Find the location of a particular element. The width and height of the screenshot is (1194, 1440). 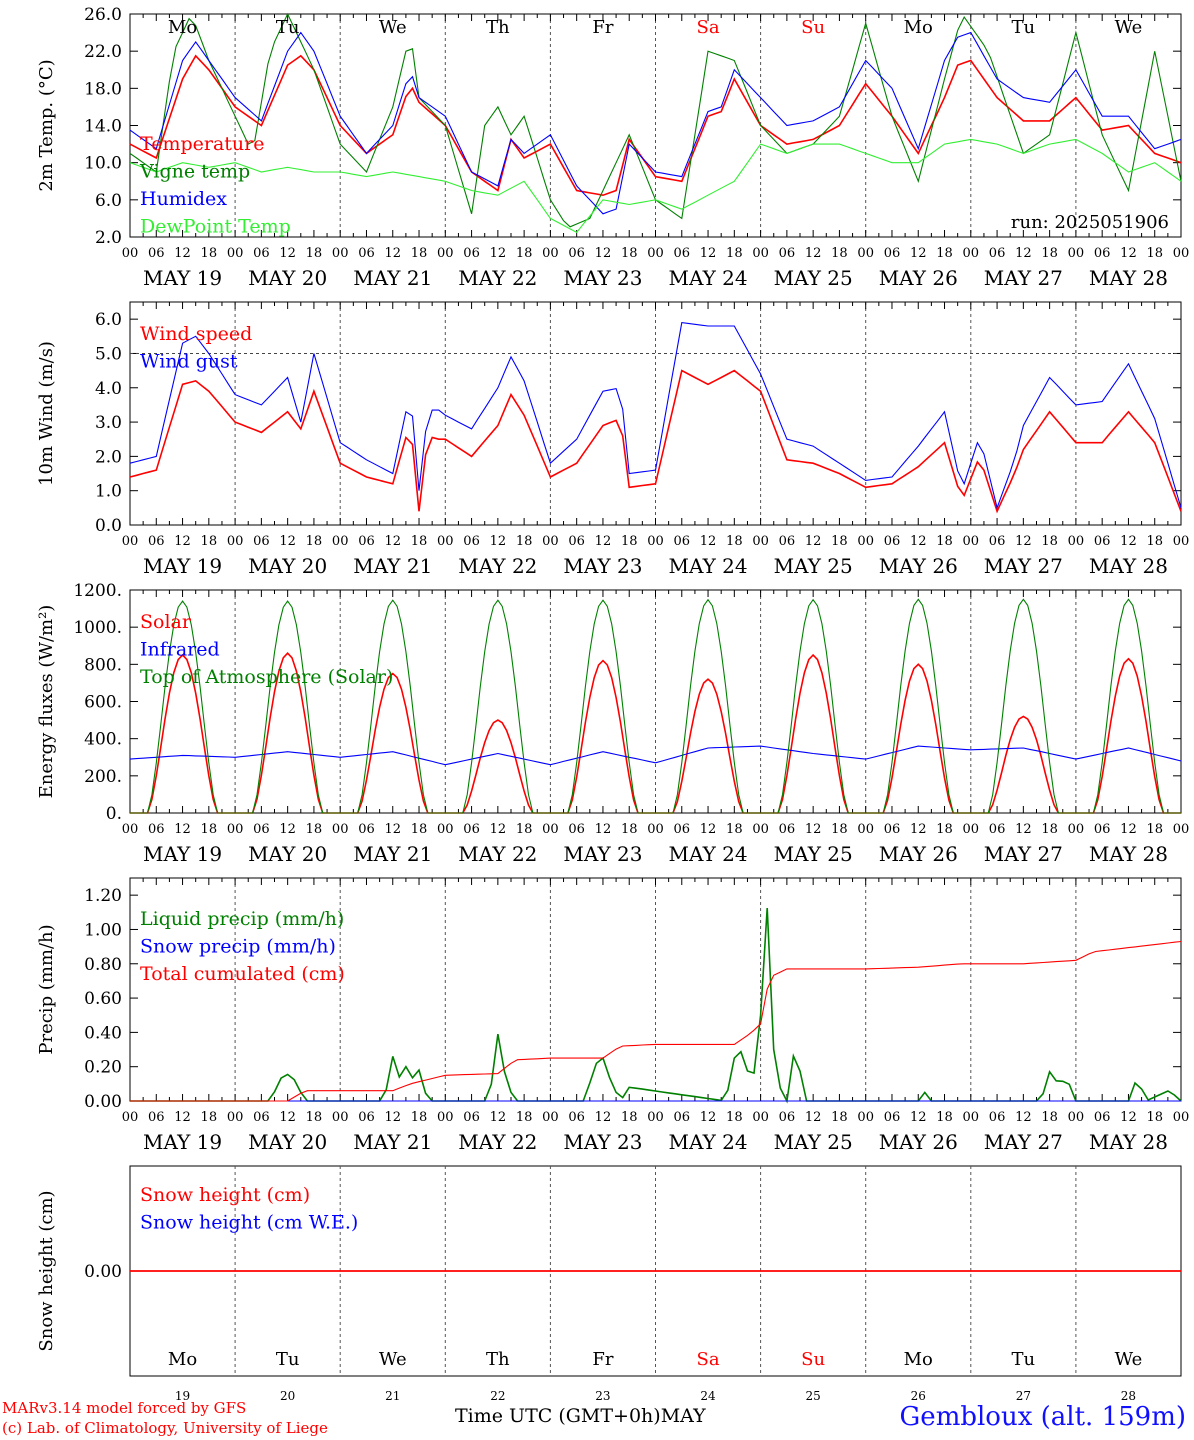

day-number-label: 28 is located at coordinates (1128, 1396).